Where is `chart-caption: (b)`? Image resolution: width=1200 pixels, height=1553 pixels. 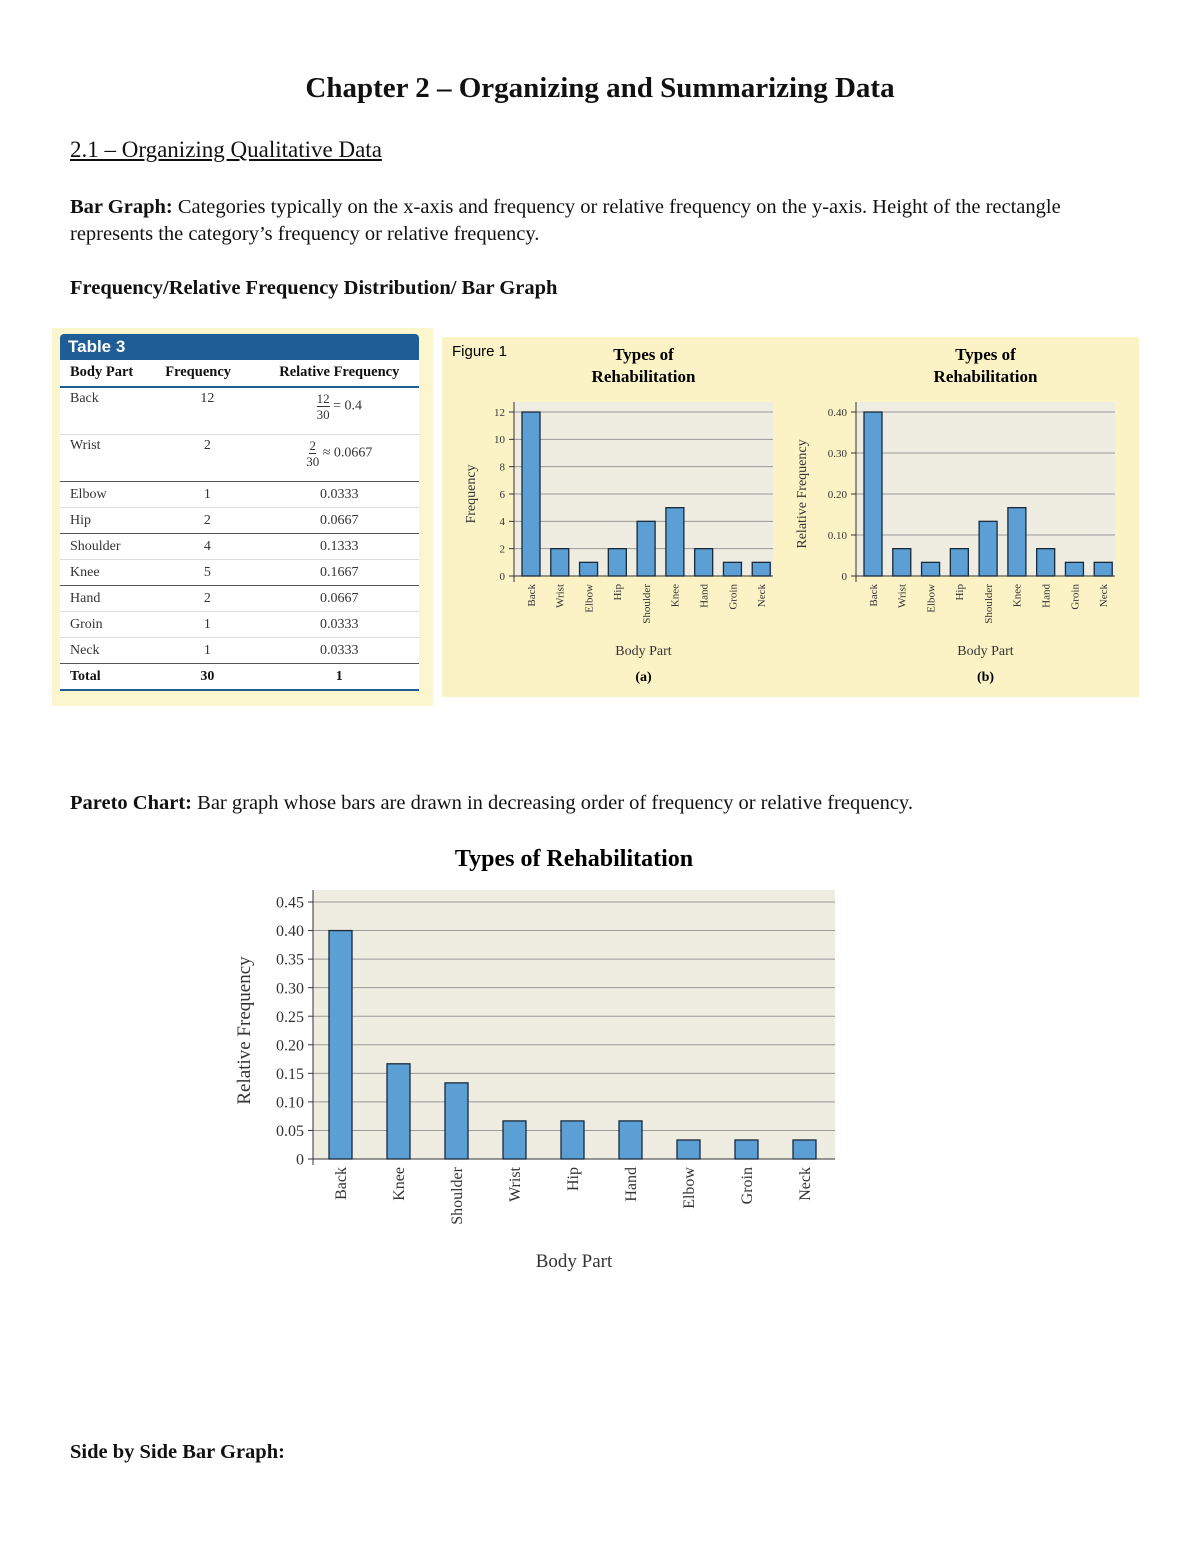
chart-caption: (b) is located at coordinates (985, 677).